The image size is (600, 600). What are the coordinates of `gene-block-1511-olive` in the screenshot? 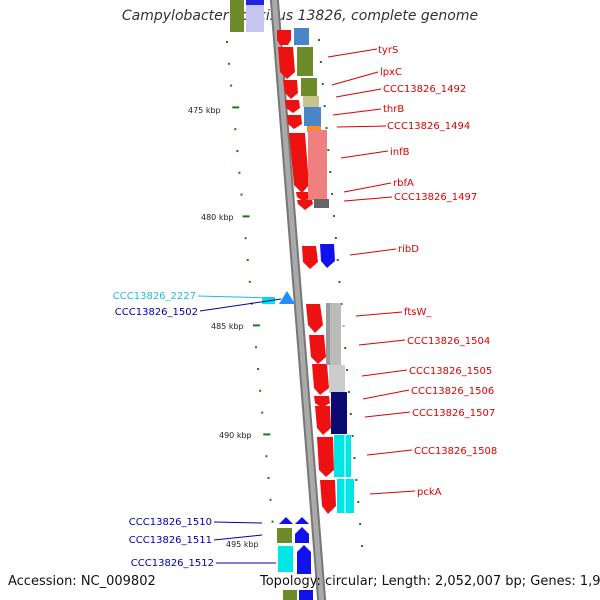 It's located at (284, 535).